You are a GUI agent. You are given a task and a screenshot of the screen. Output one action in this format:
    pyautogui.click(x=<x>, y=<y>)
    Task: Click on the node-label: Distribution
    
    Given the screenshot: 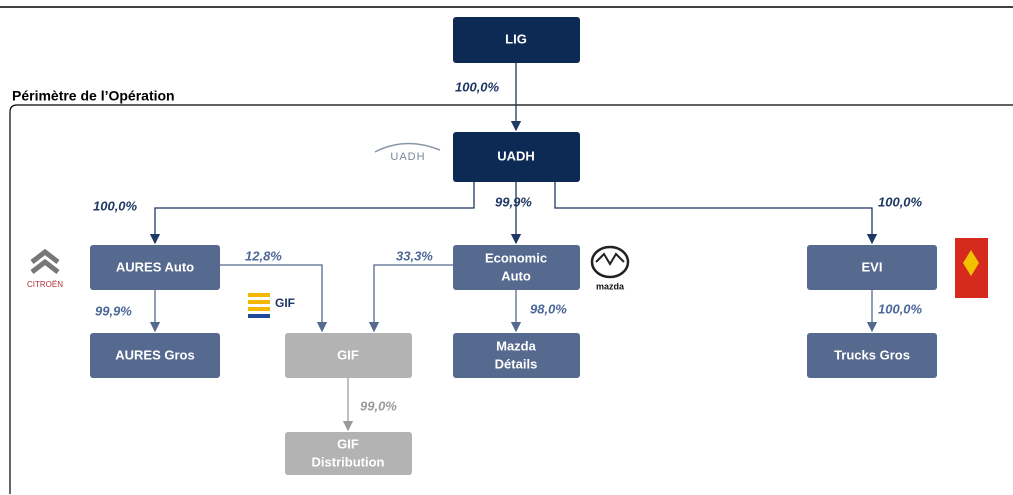 What is the action you would take?
    pyautogui.click(x=348, y=461)
    